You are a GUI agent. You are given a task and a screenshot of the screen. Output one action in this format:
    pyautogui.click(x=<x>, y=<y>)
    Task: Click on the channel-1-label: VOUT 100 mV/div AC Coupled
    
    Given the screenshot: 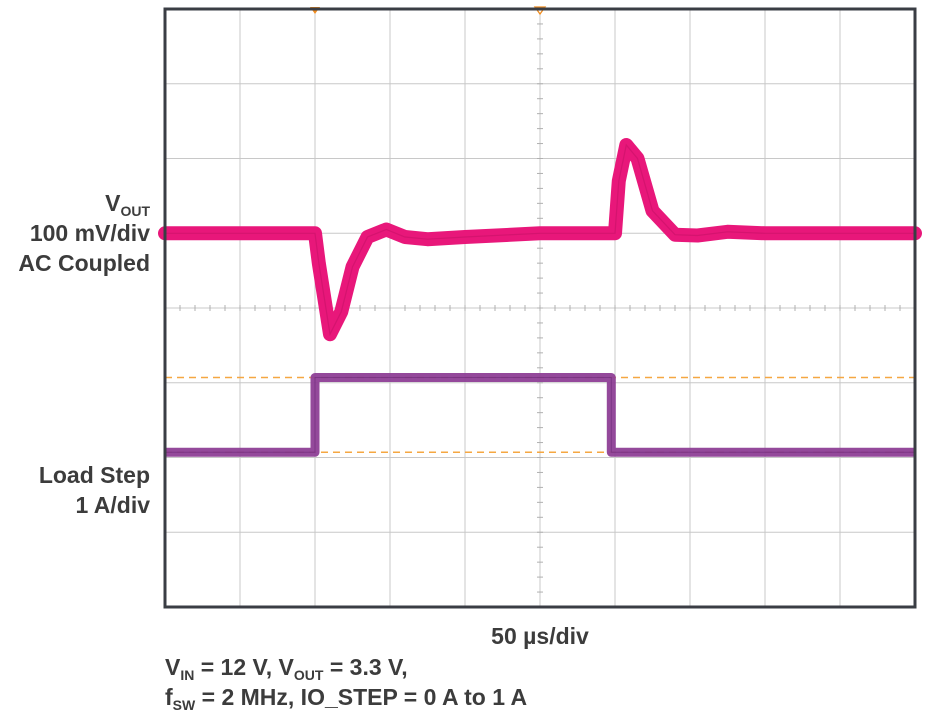 What is the action you would take?
    pyautogui.click(x=75, y=233)
    